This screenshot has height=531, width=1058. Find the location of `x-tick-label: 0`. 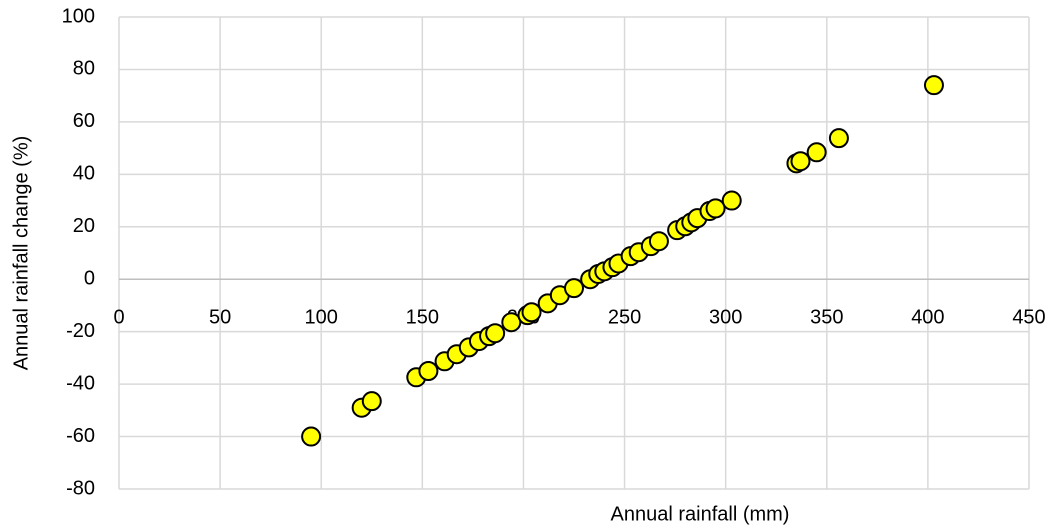

x-tick-label: 0 is located at coordinates (118, 318).